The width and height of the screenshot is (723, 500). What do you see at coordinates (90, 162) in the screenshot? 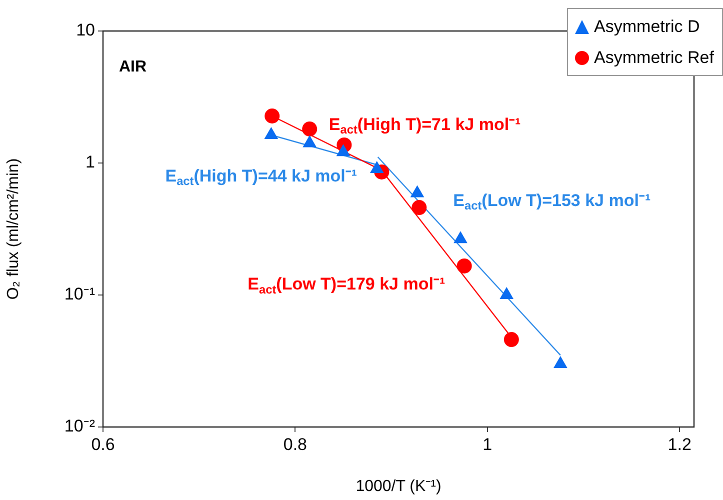
I see `y-tick-label: 1` at bounding box center [90, 162].